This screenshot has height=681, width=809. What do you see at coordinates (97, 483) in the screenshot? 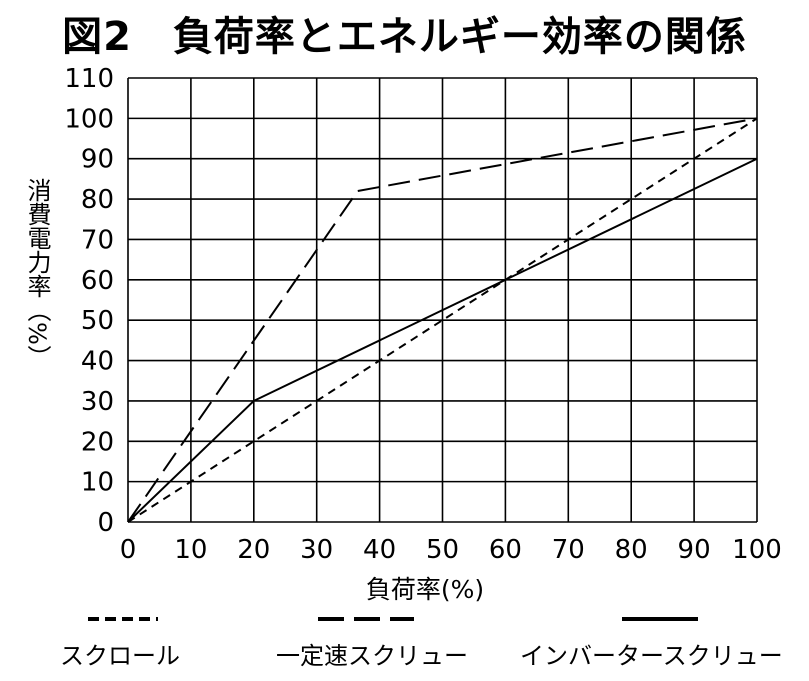
I see `y-tick-label-10: 10` at bounding box center [97, 483].